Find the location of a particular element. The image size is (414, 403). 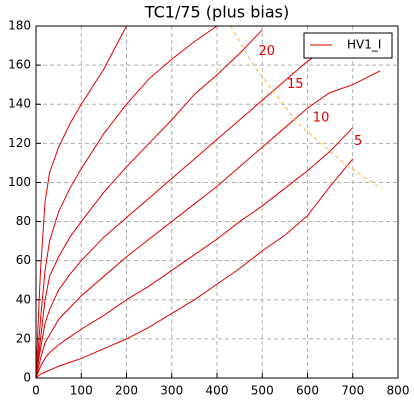

y-tick-label: 100 is located at coordinates (19, 182).